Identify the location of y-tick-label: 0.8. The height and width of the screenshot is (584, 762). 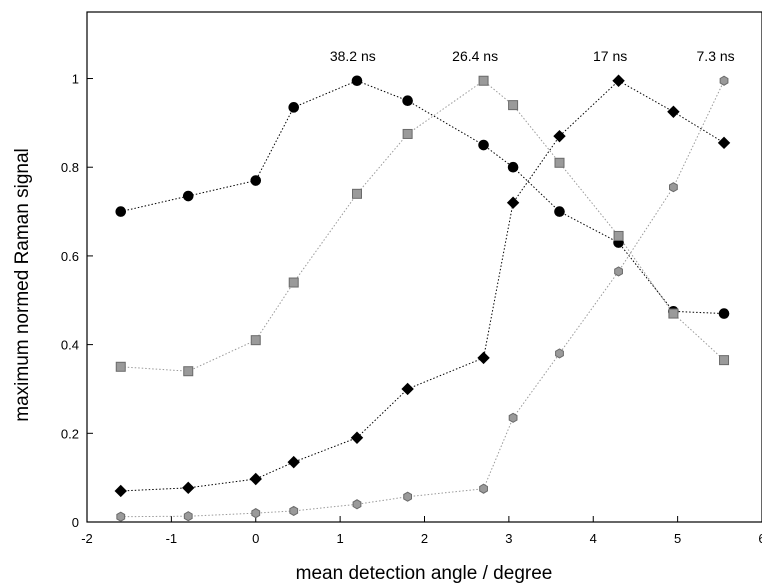
(70, 167).